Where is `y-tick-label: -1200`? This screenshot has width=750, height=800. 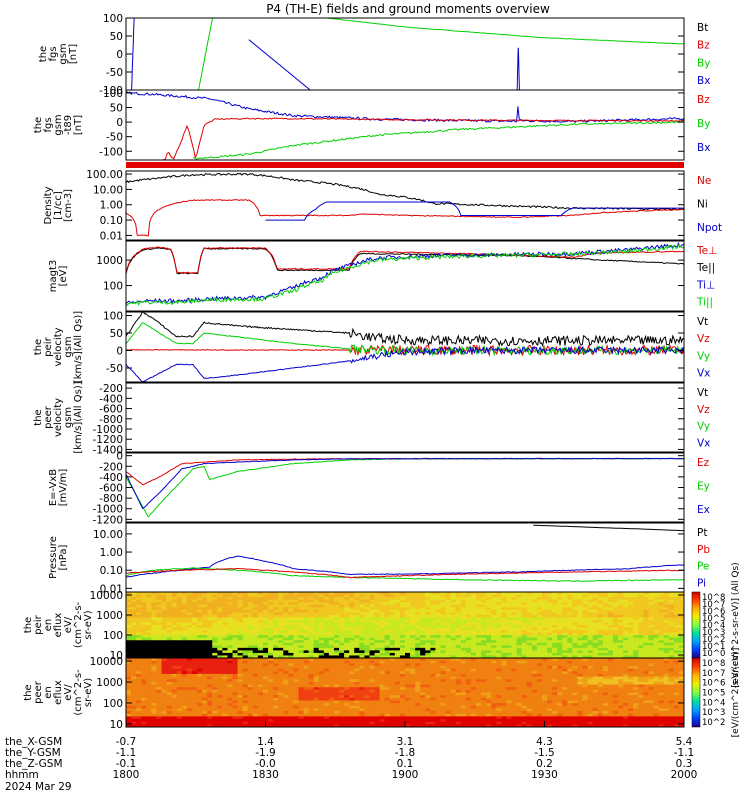 y-tick-label: -1200 is located at coordinates (107, 520).